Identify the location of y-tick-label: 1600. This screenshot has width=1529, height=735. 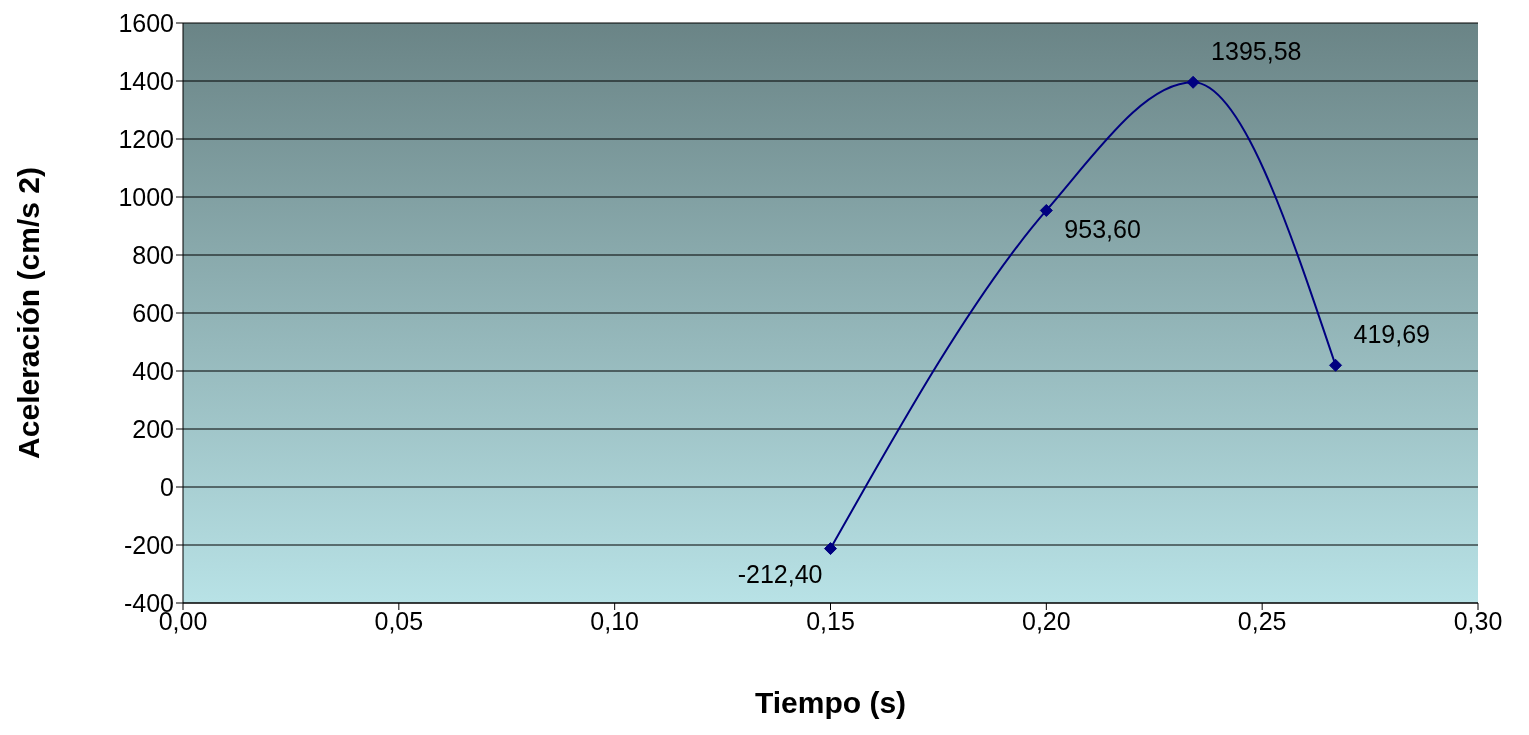
(146, 22).